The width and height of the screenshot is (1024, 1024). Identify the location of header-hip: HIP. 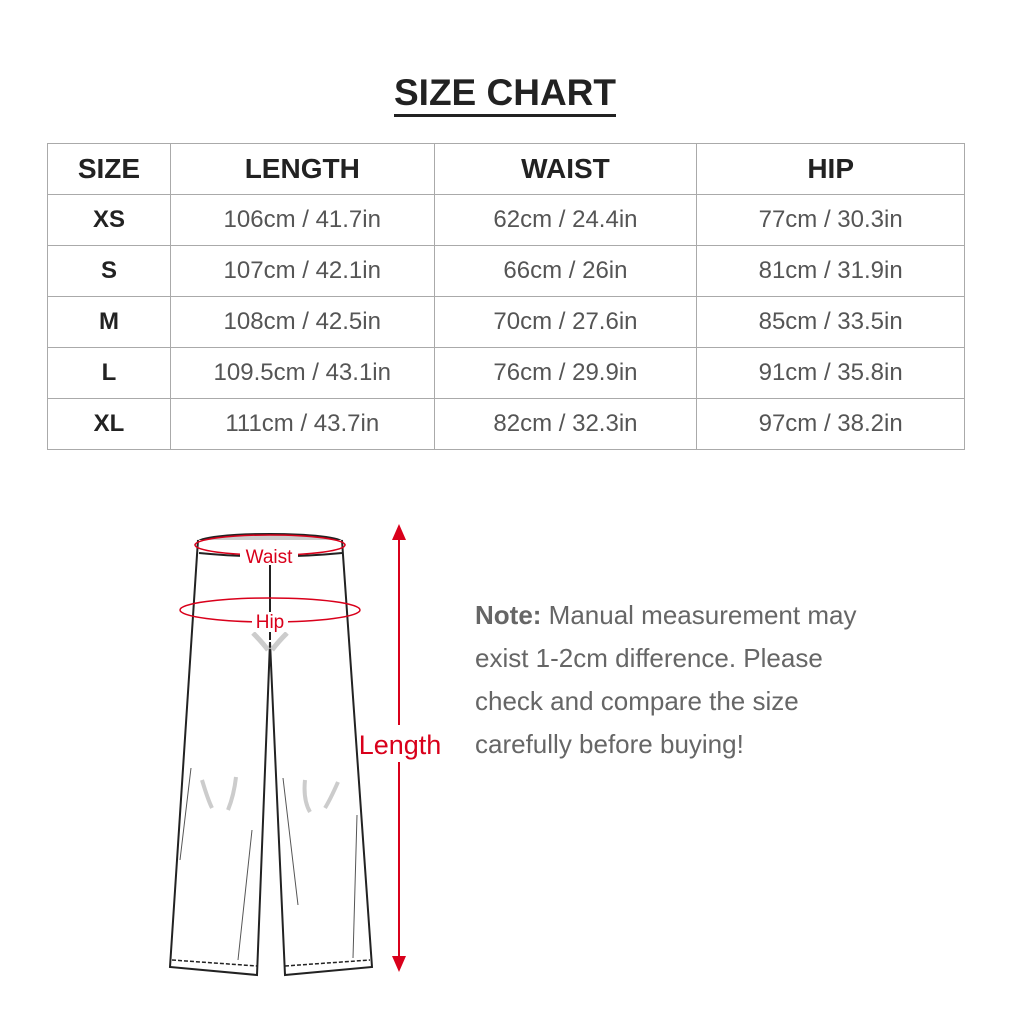
(830, 169).